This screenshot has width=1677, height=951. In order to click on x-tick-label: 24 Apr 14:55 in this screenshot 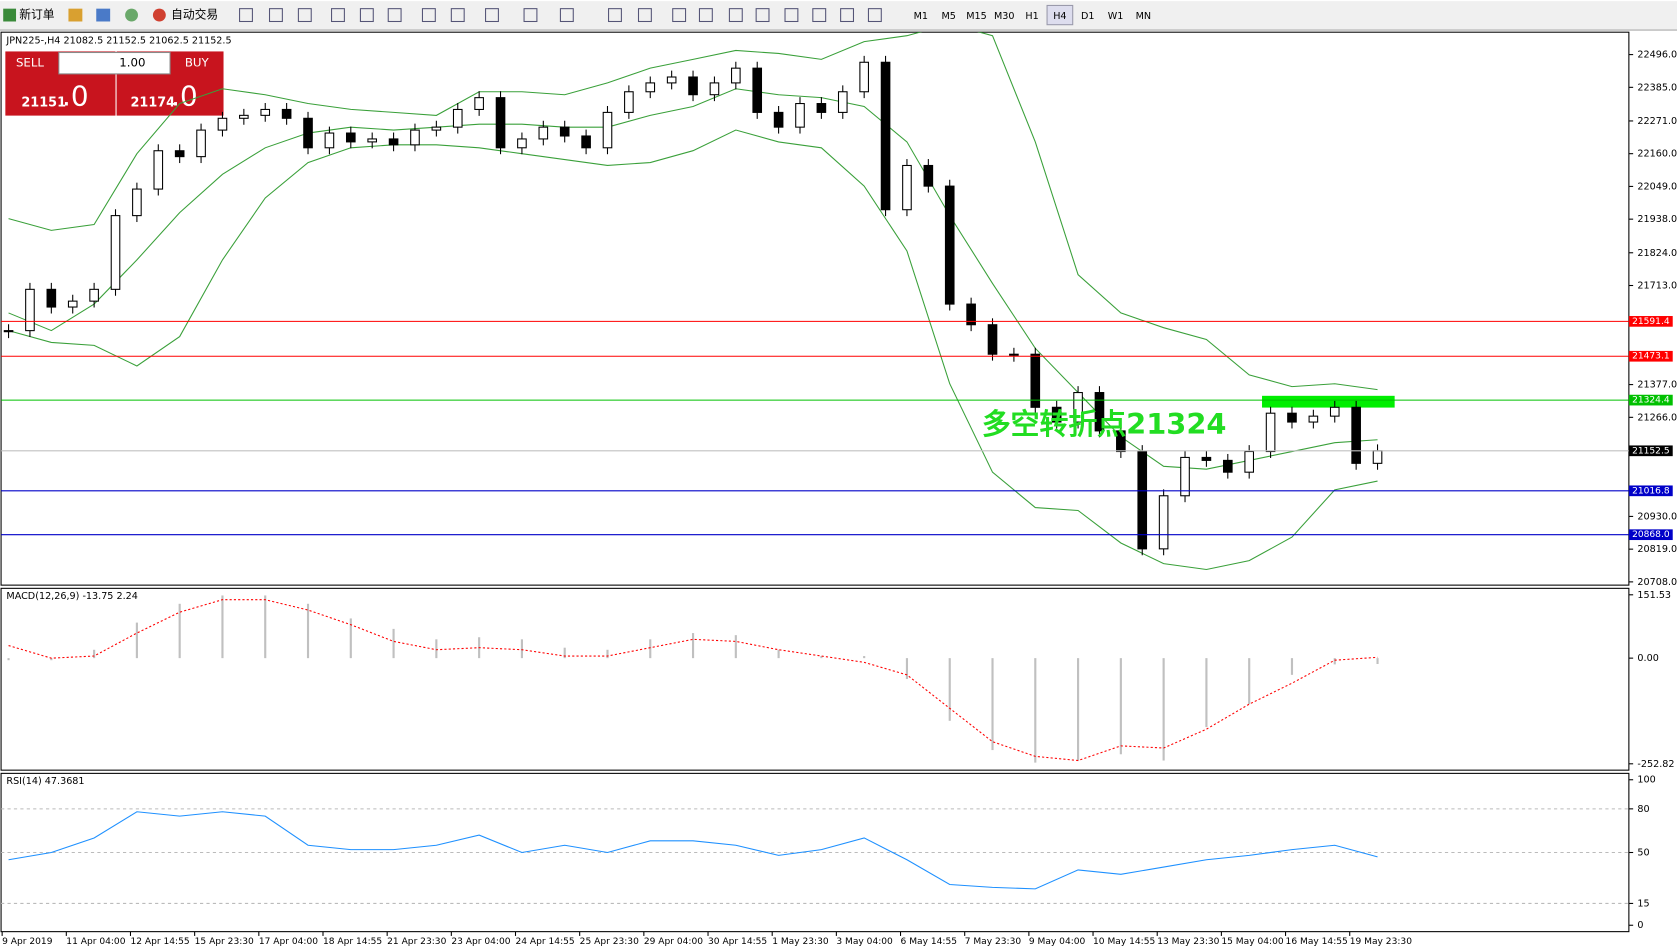, I will do `click(545, 942)`.